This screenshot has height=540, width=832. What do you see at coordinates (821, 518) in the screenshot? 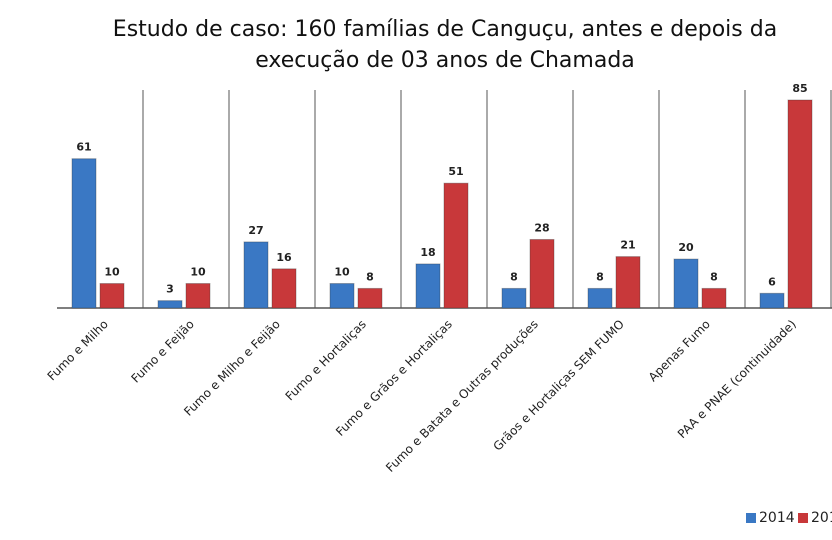
I see `legend-label: 2016` at bounding box center [821, 518].